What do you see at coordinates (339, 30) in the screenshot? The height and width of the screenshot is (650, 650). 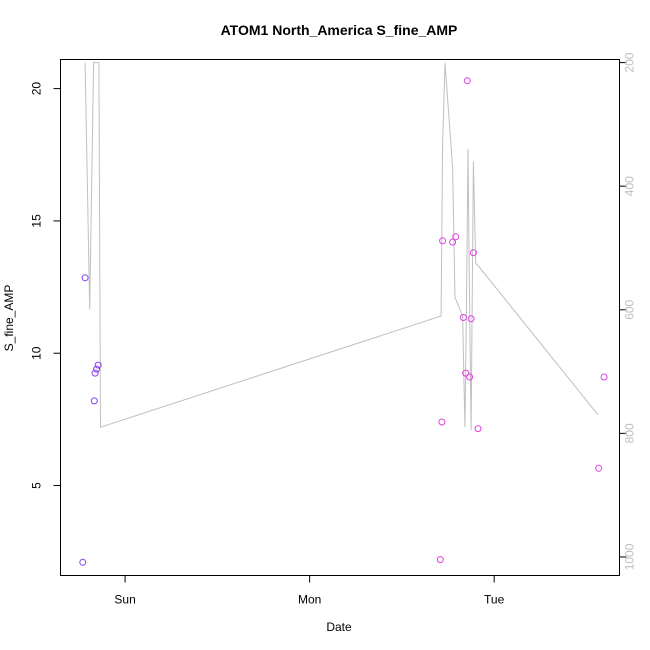 I see `chart-title: ATOM1 North_America S_fine_AMP` at bounding box center [339, 30].